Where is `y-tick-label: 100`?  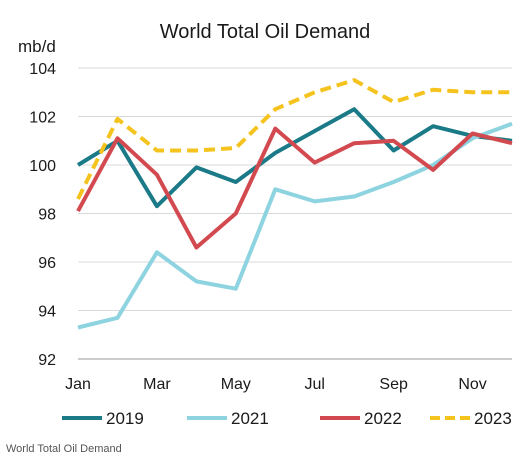
y-tick-label: 100 is located at coordinates (42, 166).